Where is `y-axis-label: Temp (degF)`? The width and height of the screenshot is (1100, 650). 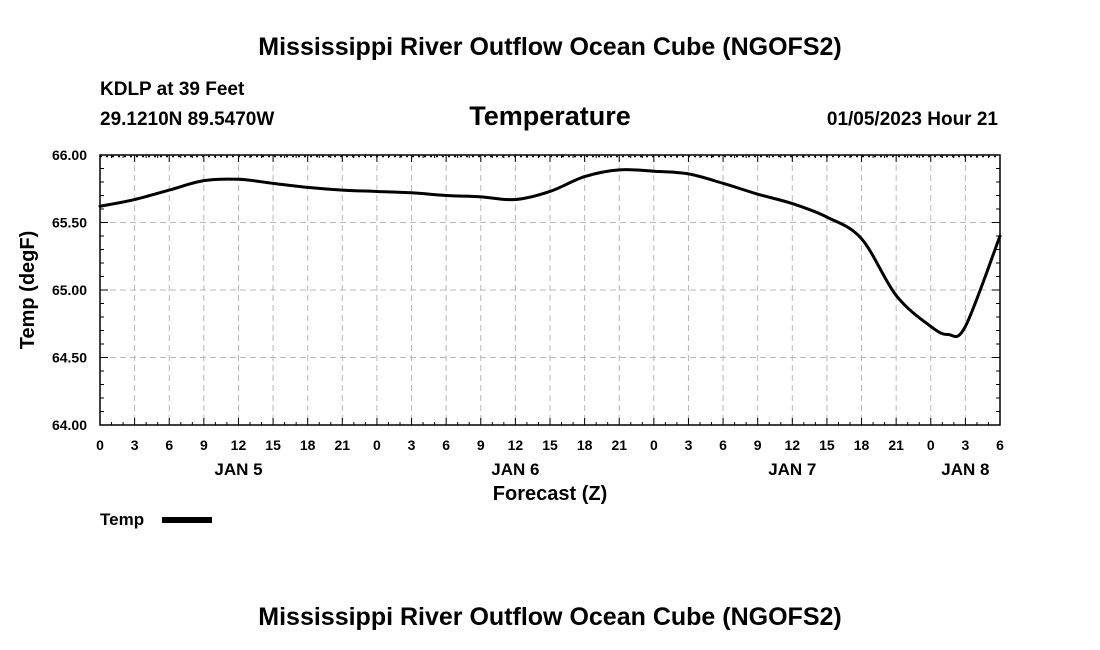 y-axis-label: Temp (degF) is located at coordinates (28, 290).